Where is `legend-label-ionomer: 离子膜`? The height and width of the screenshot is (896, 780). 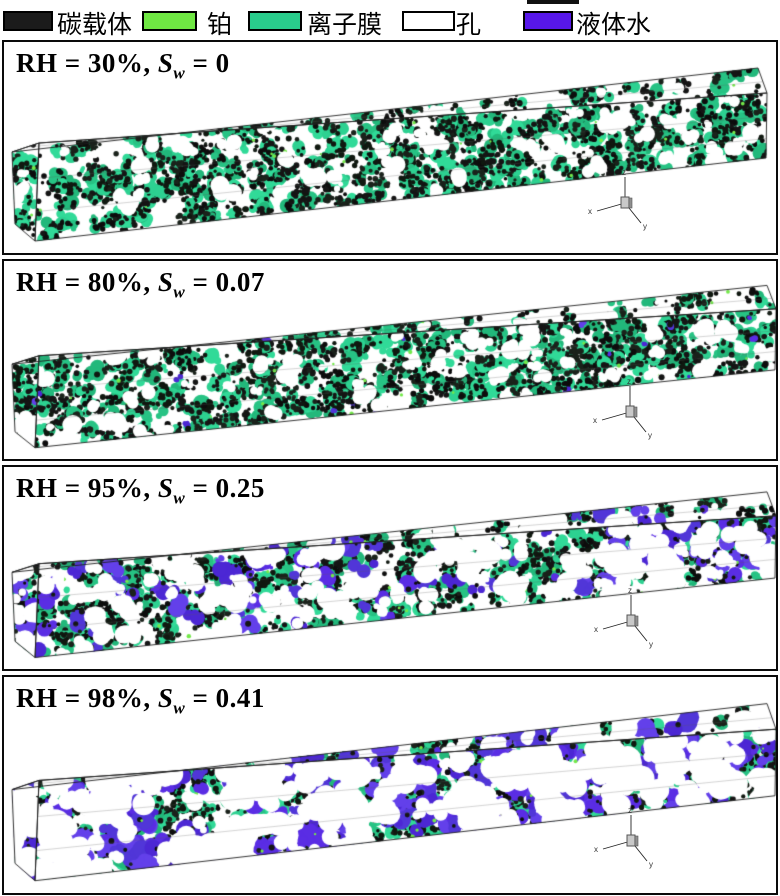
legend-label-ionomer: 离子膜 is located at coordinates (345, 25).